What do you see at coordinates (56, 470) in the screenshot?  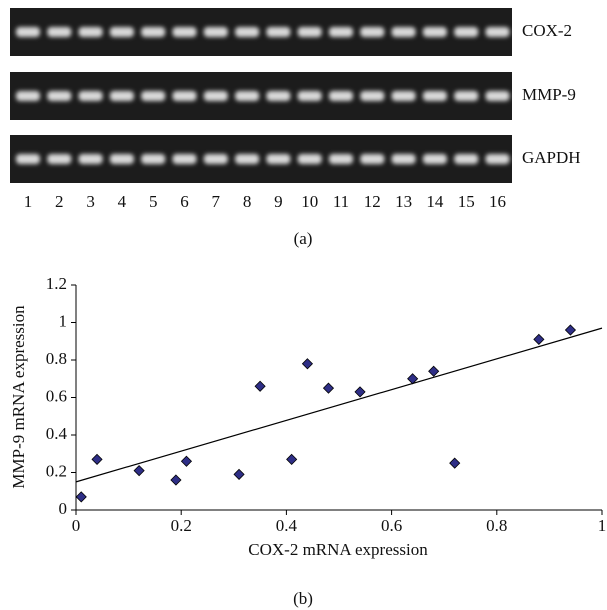 I see `y-tick-label: 0.2` at bounding box center [56, 470].